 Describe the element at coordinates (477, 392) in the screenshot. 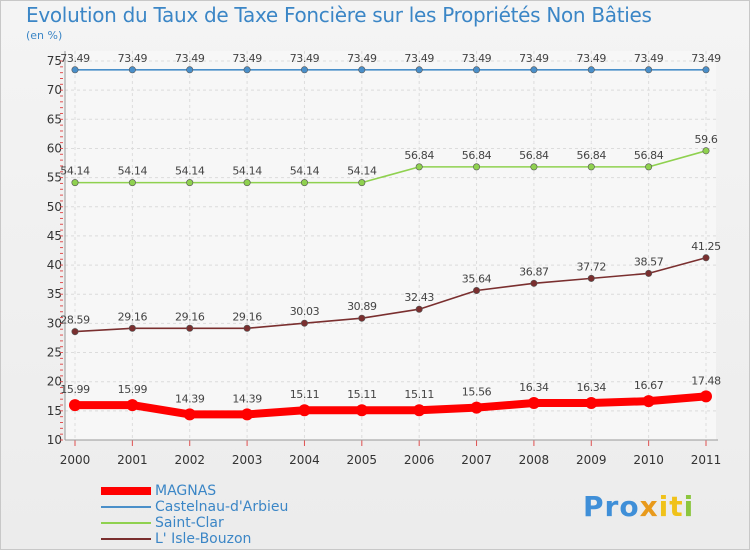

I see `data-label: 15.56` at that location.